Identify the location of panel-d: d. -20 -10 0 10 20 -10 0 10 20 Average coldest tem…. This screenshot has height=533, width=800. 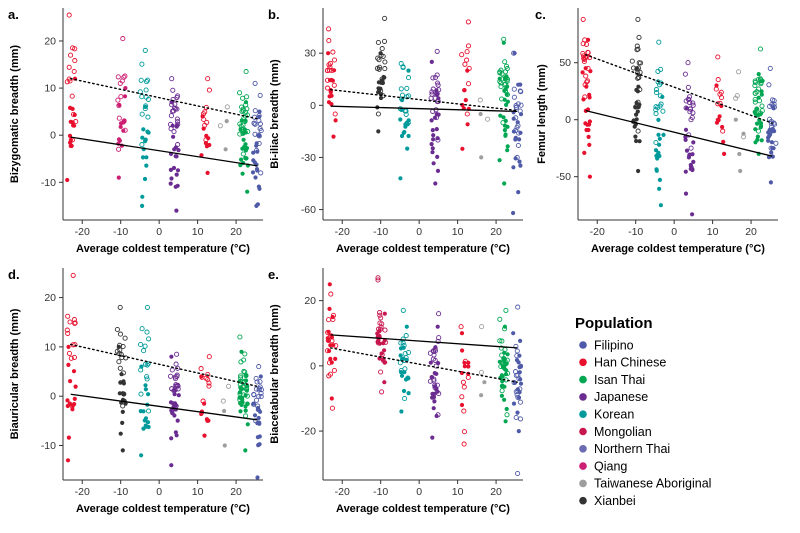
(136, 391).